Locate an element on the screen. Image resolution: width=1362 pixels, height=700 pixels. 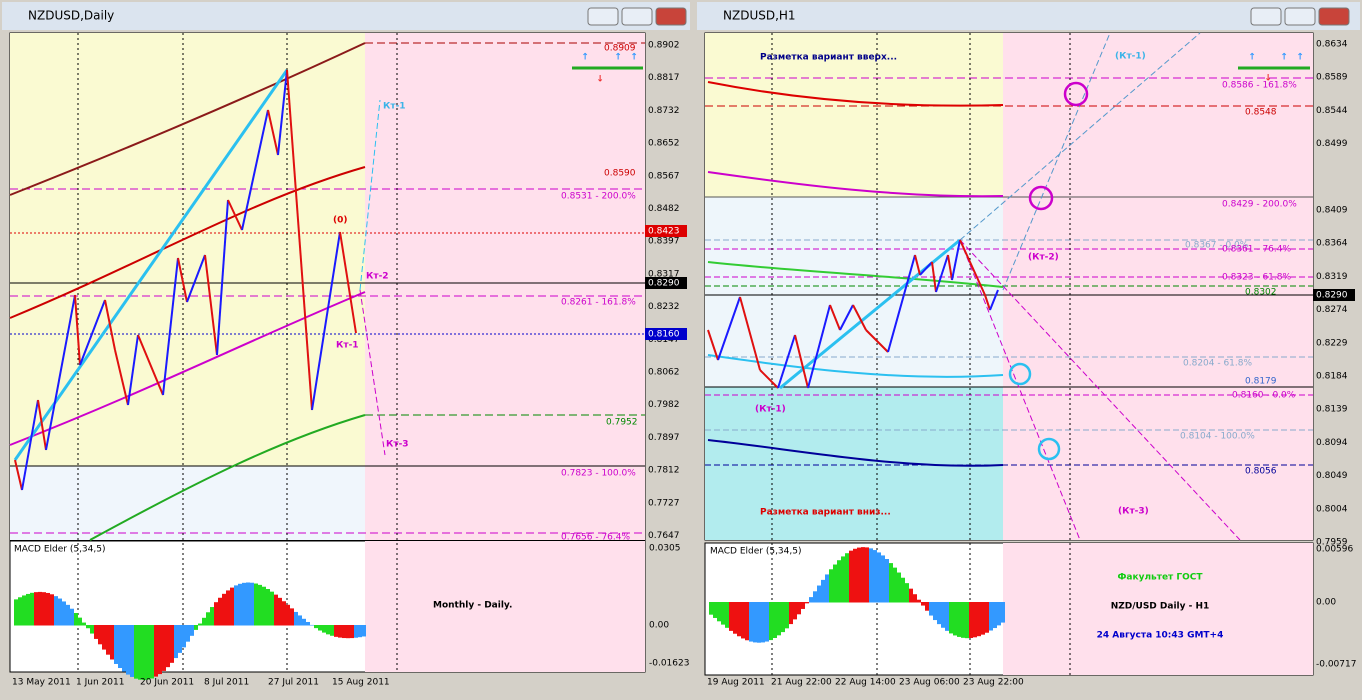
price-label: 0.8544 is located at coordinates (1332, 111).